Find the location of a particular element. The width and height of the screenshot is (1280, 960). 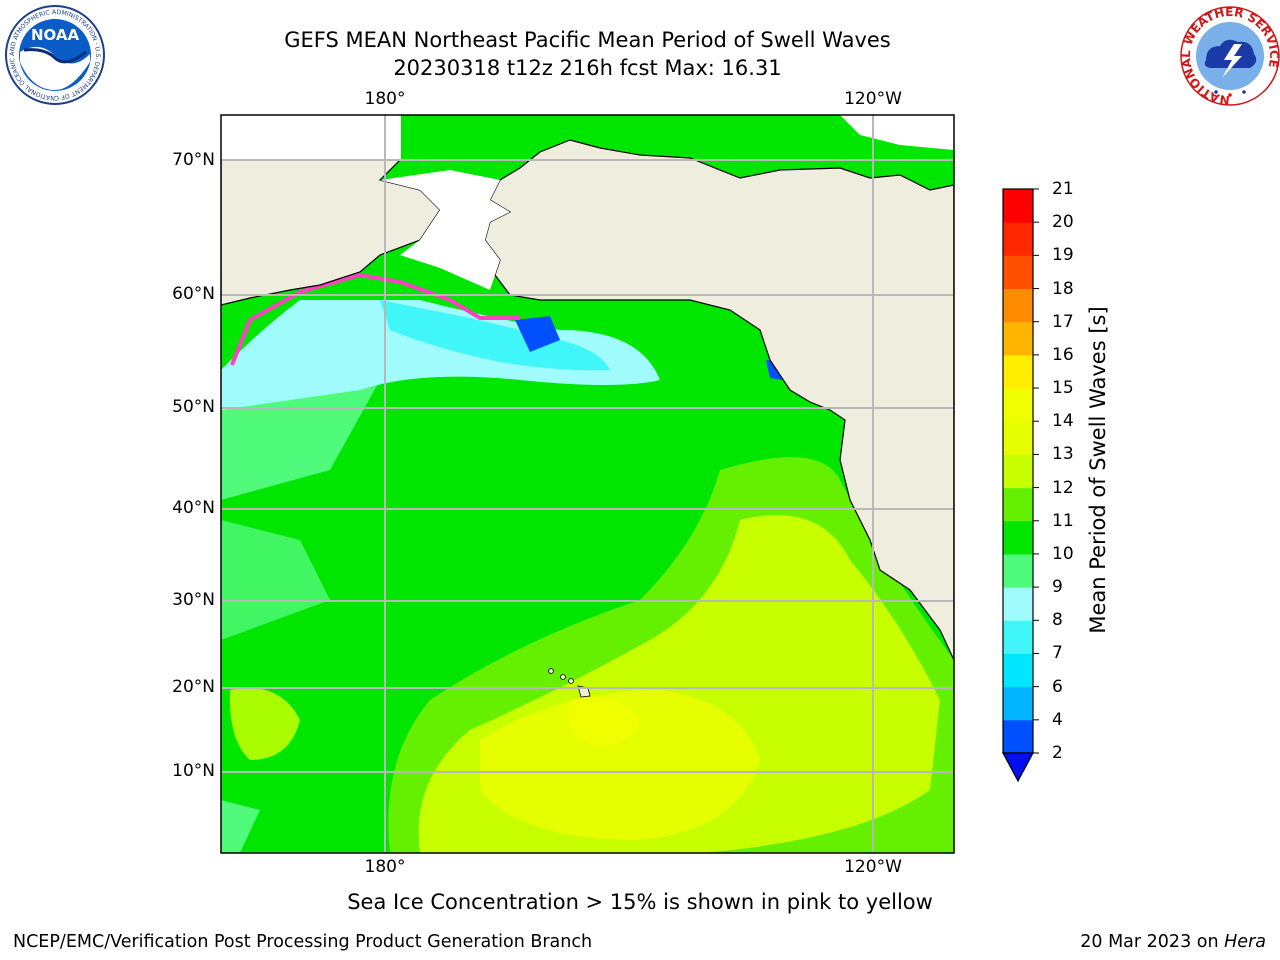

colorbar-tick-label: 7 is located at coordinates (1057, 653).